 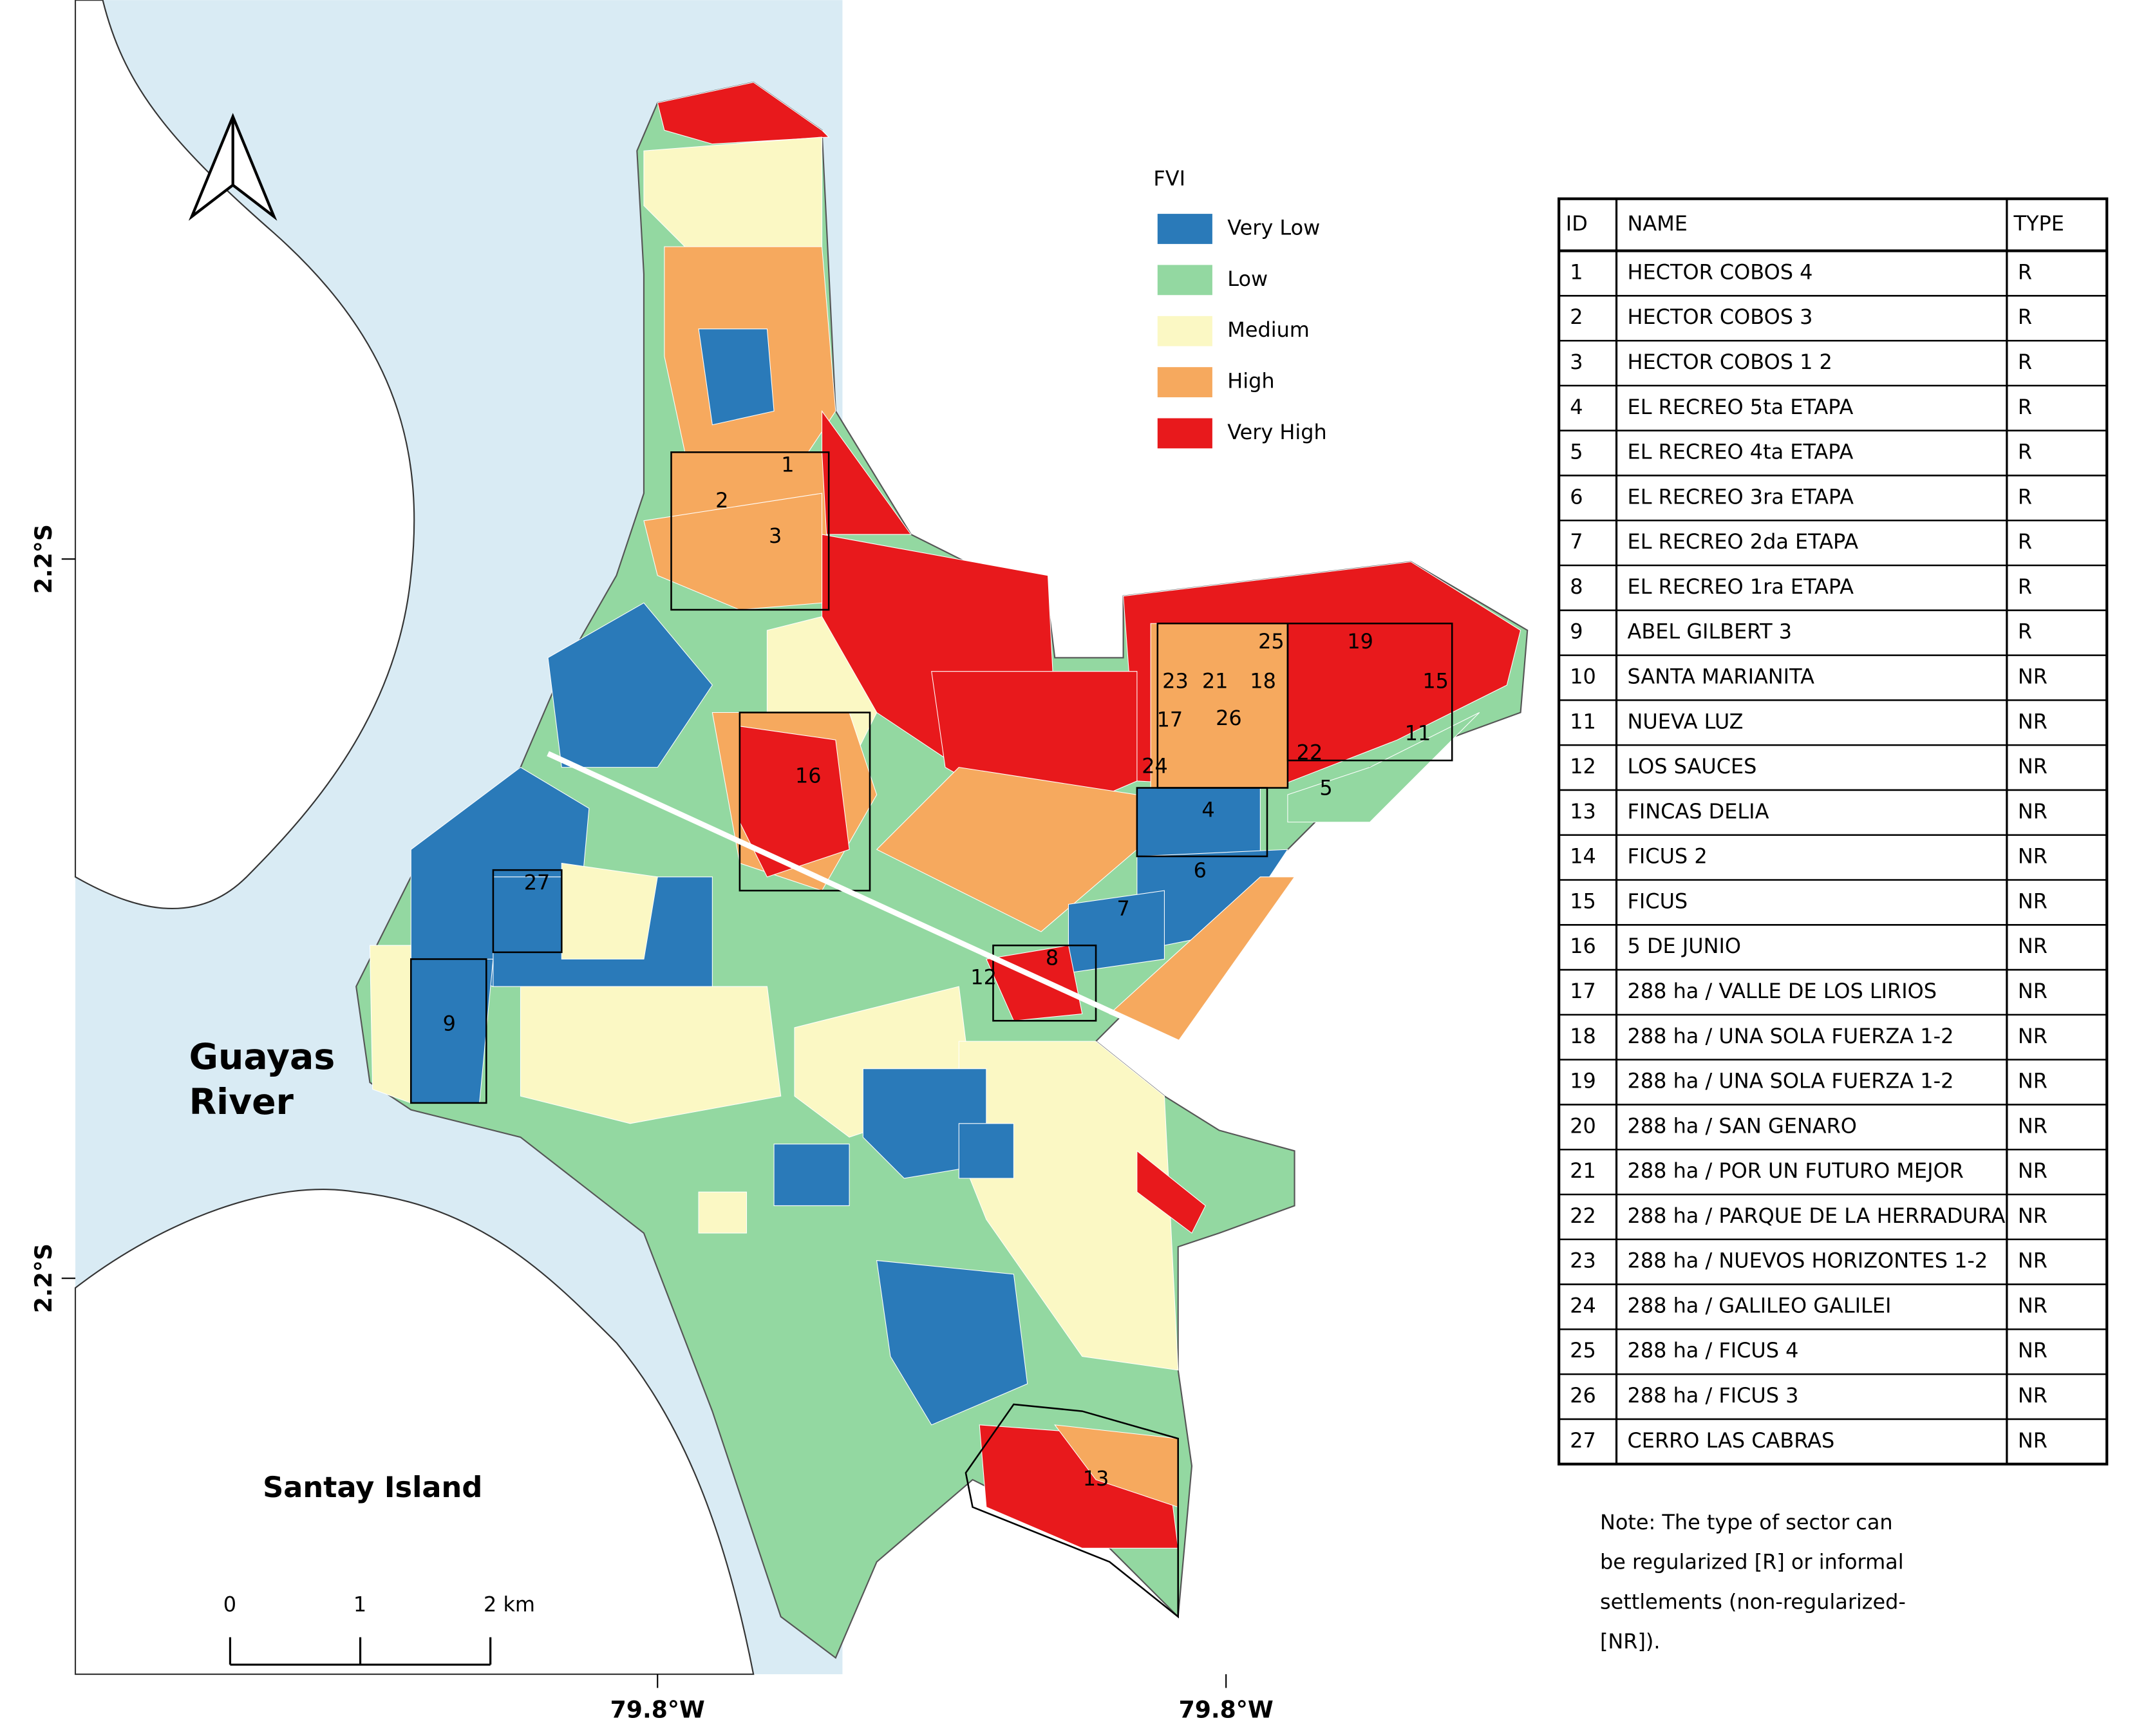 What do you see at coordinates (1576, 586) in the screenshot?
I see `table-cell: 8` at bounding box center [1576, 586].